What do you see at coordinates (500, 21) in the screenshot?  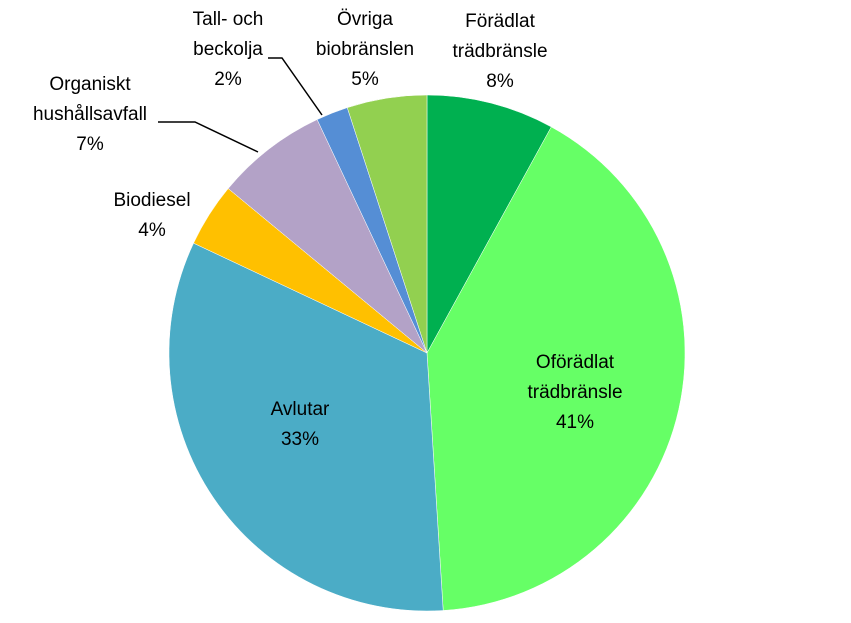 I see `category-label: Förädlat` at bounding box center [500, 21].